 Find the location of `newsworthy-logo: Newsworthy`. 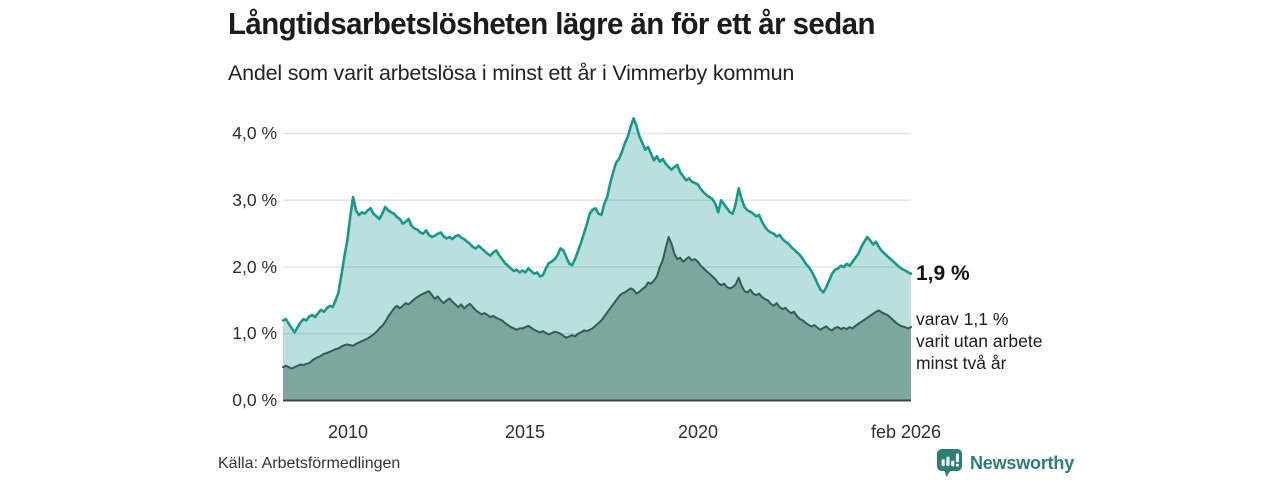

newsworthy-logo: Newsworthy is located at coordinates (1005, 463).